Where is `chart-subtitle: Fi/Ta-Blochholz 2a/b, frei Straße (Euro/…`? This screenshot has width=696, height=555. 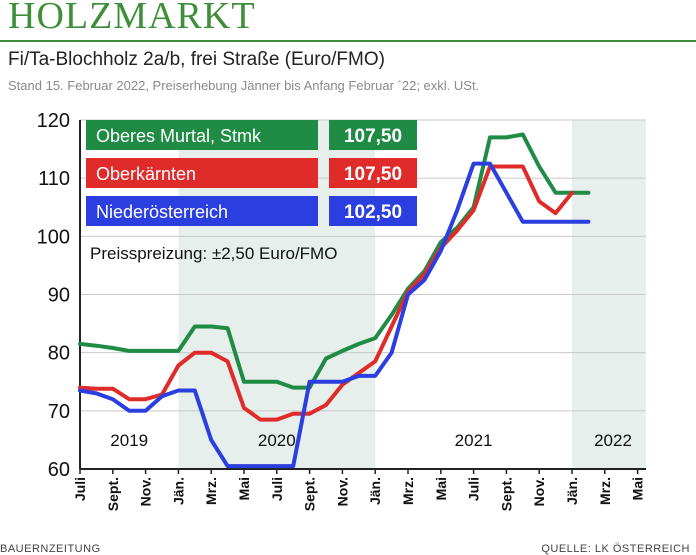 chart-subtitle: Fi/Ta-Blochholz 2a/b, frei Straße (Euro/… is located at coordinates (196, 59).